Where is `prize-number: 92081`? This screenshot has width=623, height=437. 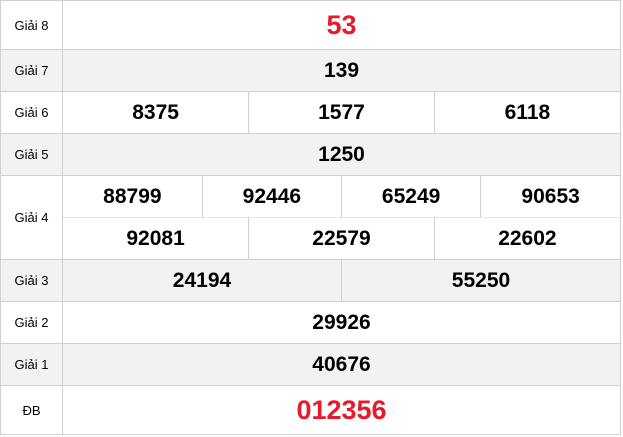 prize-number: 92081 is located at coordinates (155, 238).